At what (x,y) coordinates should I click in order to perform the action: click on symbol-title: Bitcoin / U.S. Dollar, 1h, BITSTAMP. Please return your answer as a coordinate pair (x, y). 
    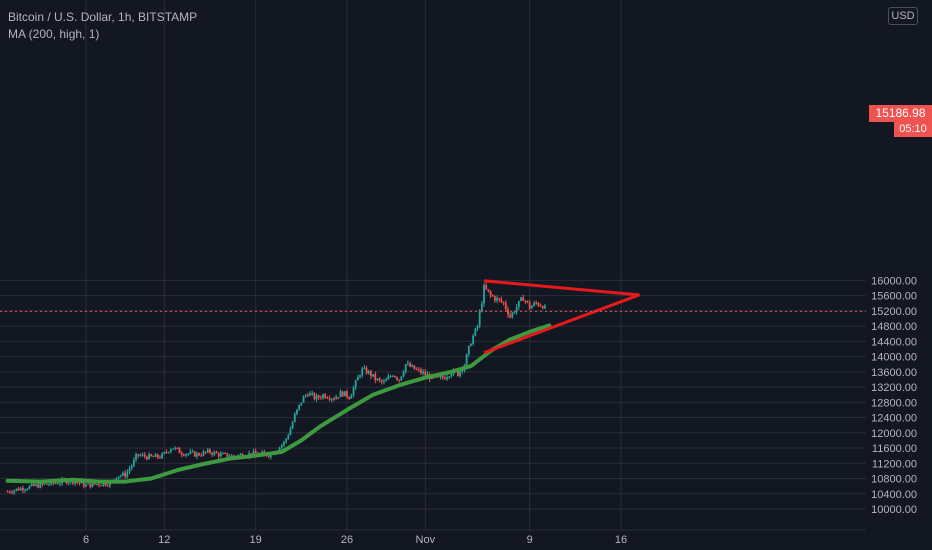
    Looking at the image, I should click on (103, 17).